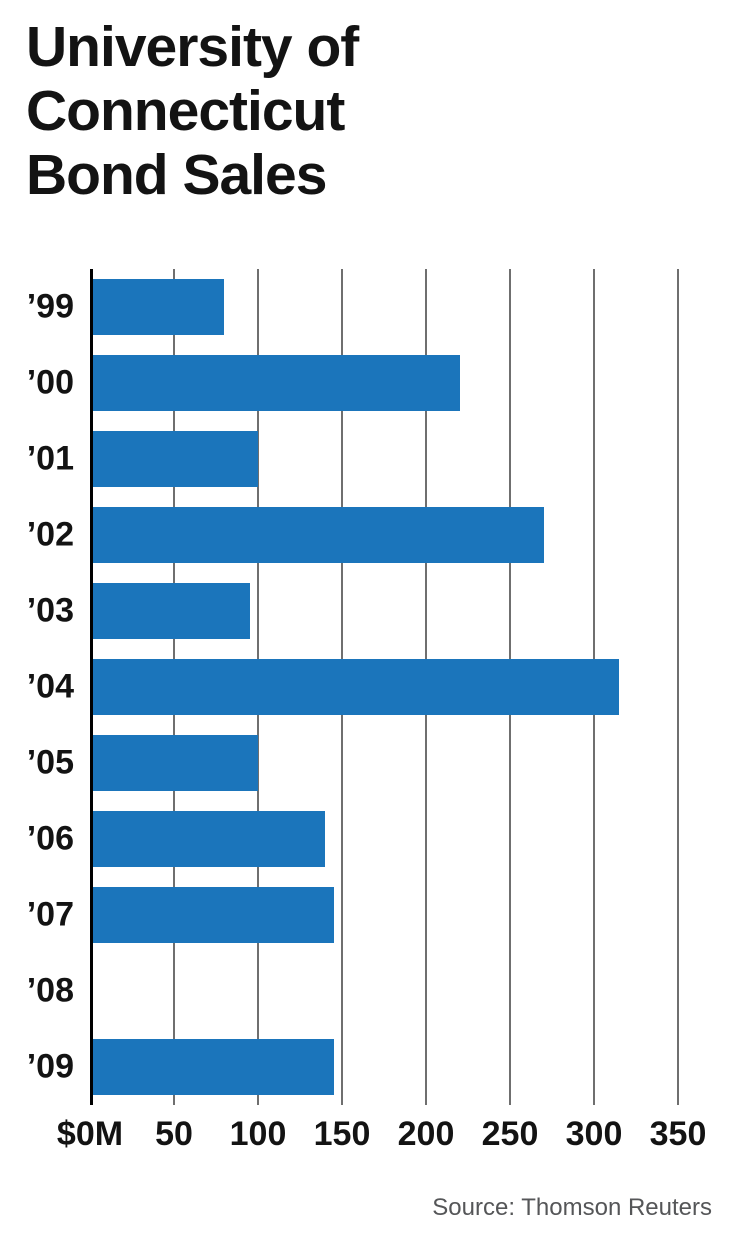 The image size is (740, 1238). I want to click on x-tick-label: 50, so click(174, 1134).